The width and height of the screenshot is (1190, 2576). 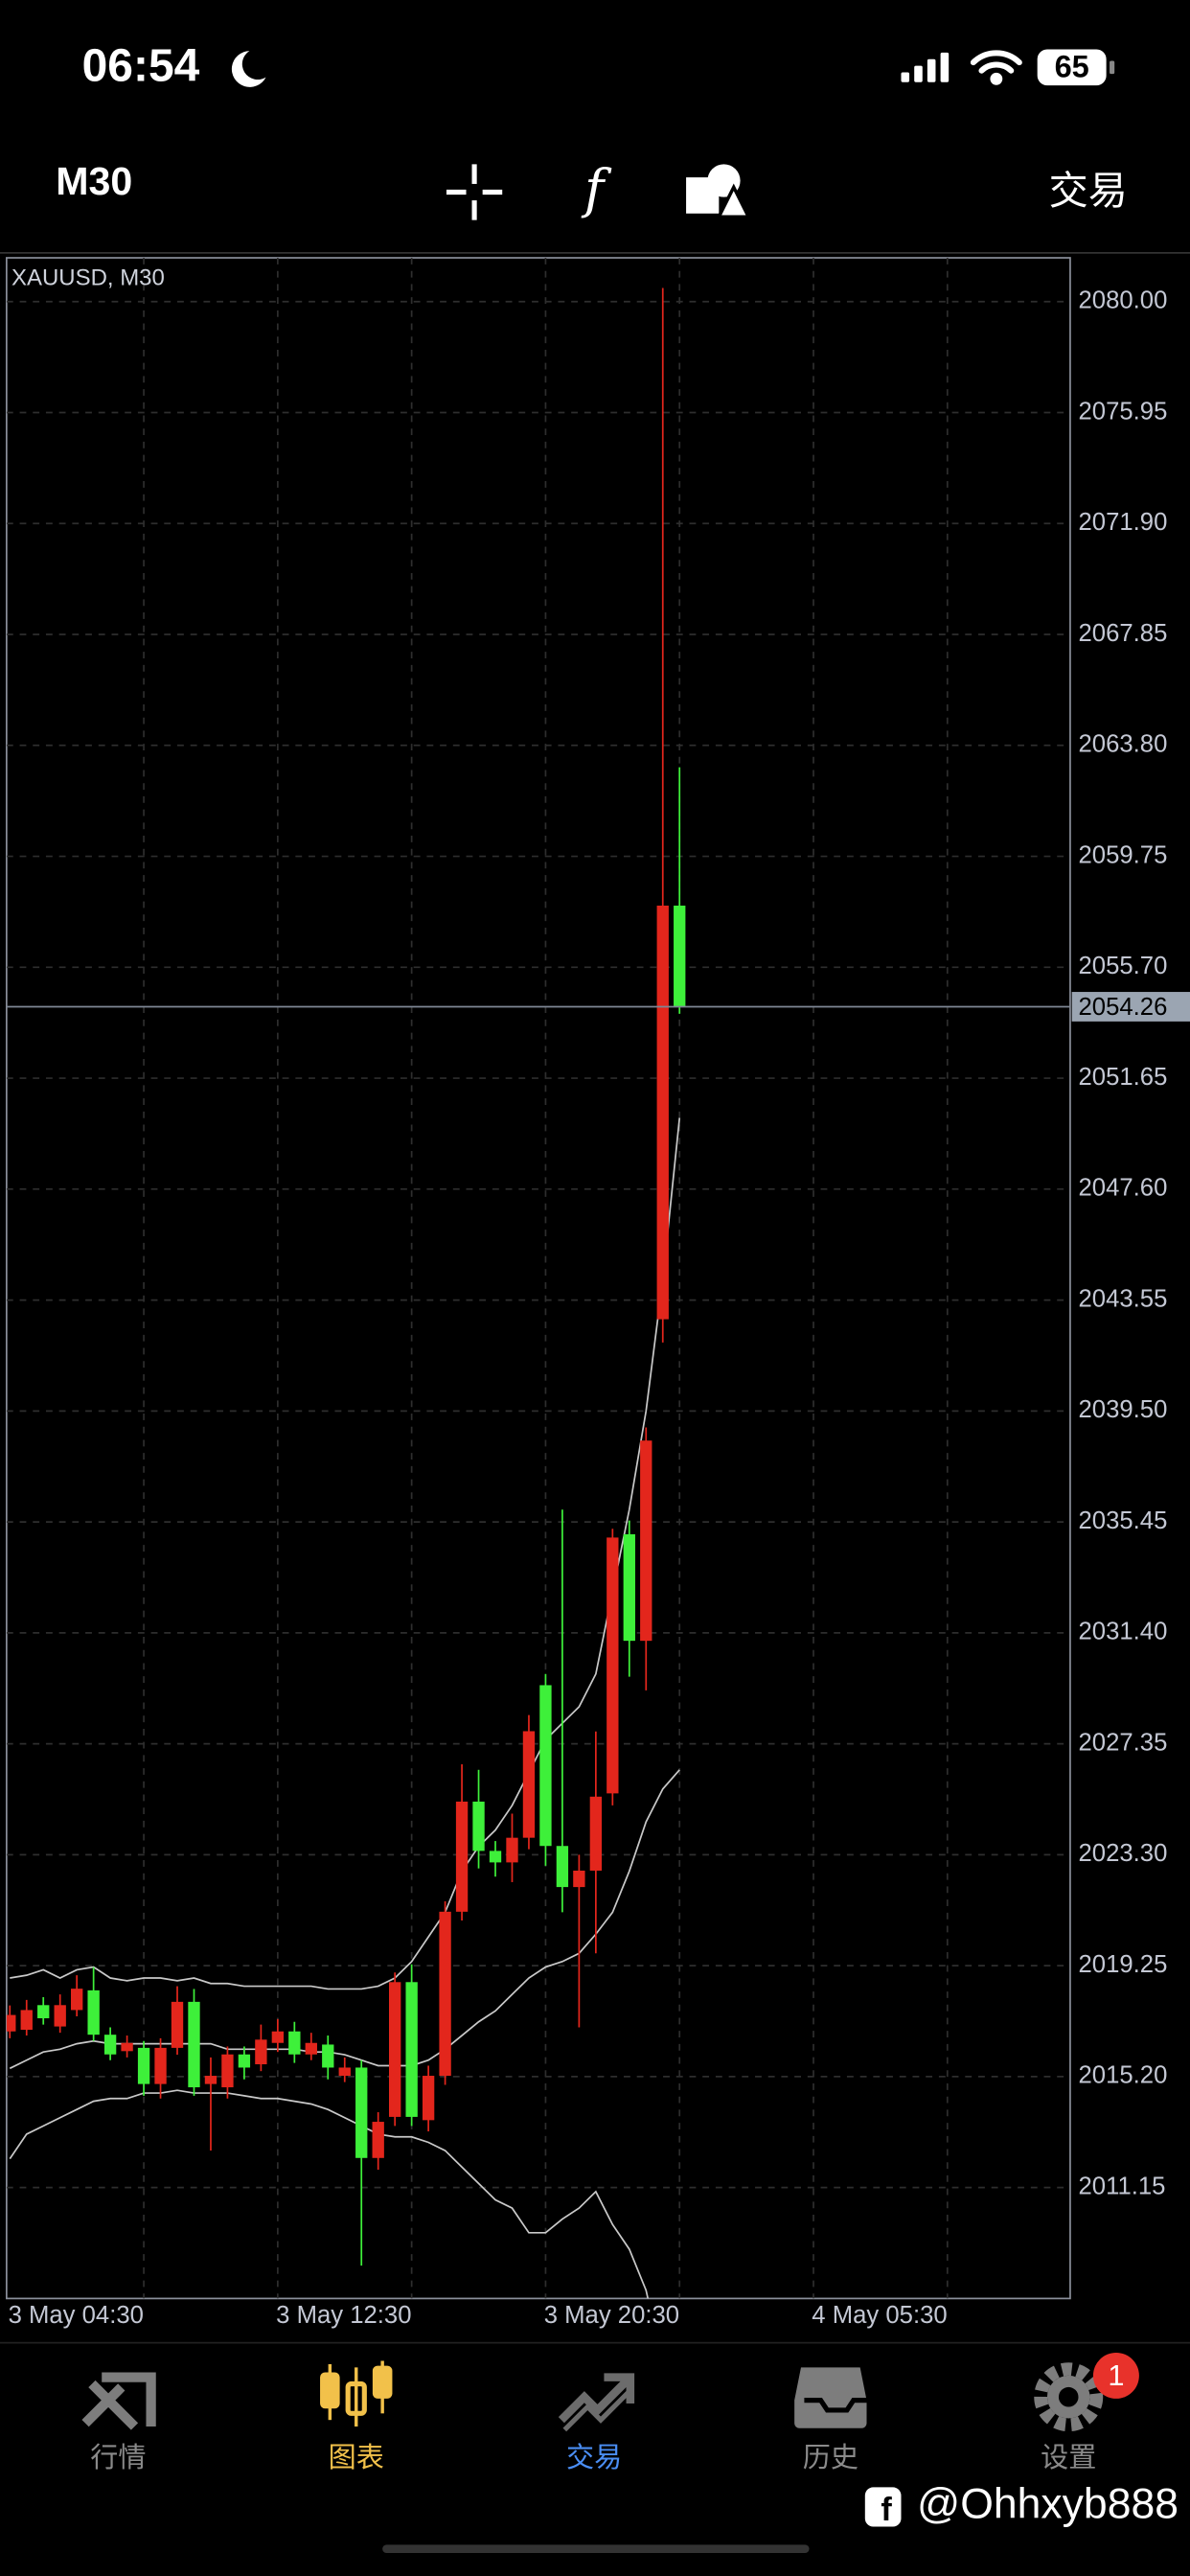 What do you see at coordinates (357, 2457) in the screenshot?
I see `tab-label: 图表` at bounding box center [357, 2457].